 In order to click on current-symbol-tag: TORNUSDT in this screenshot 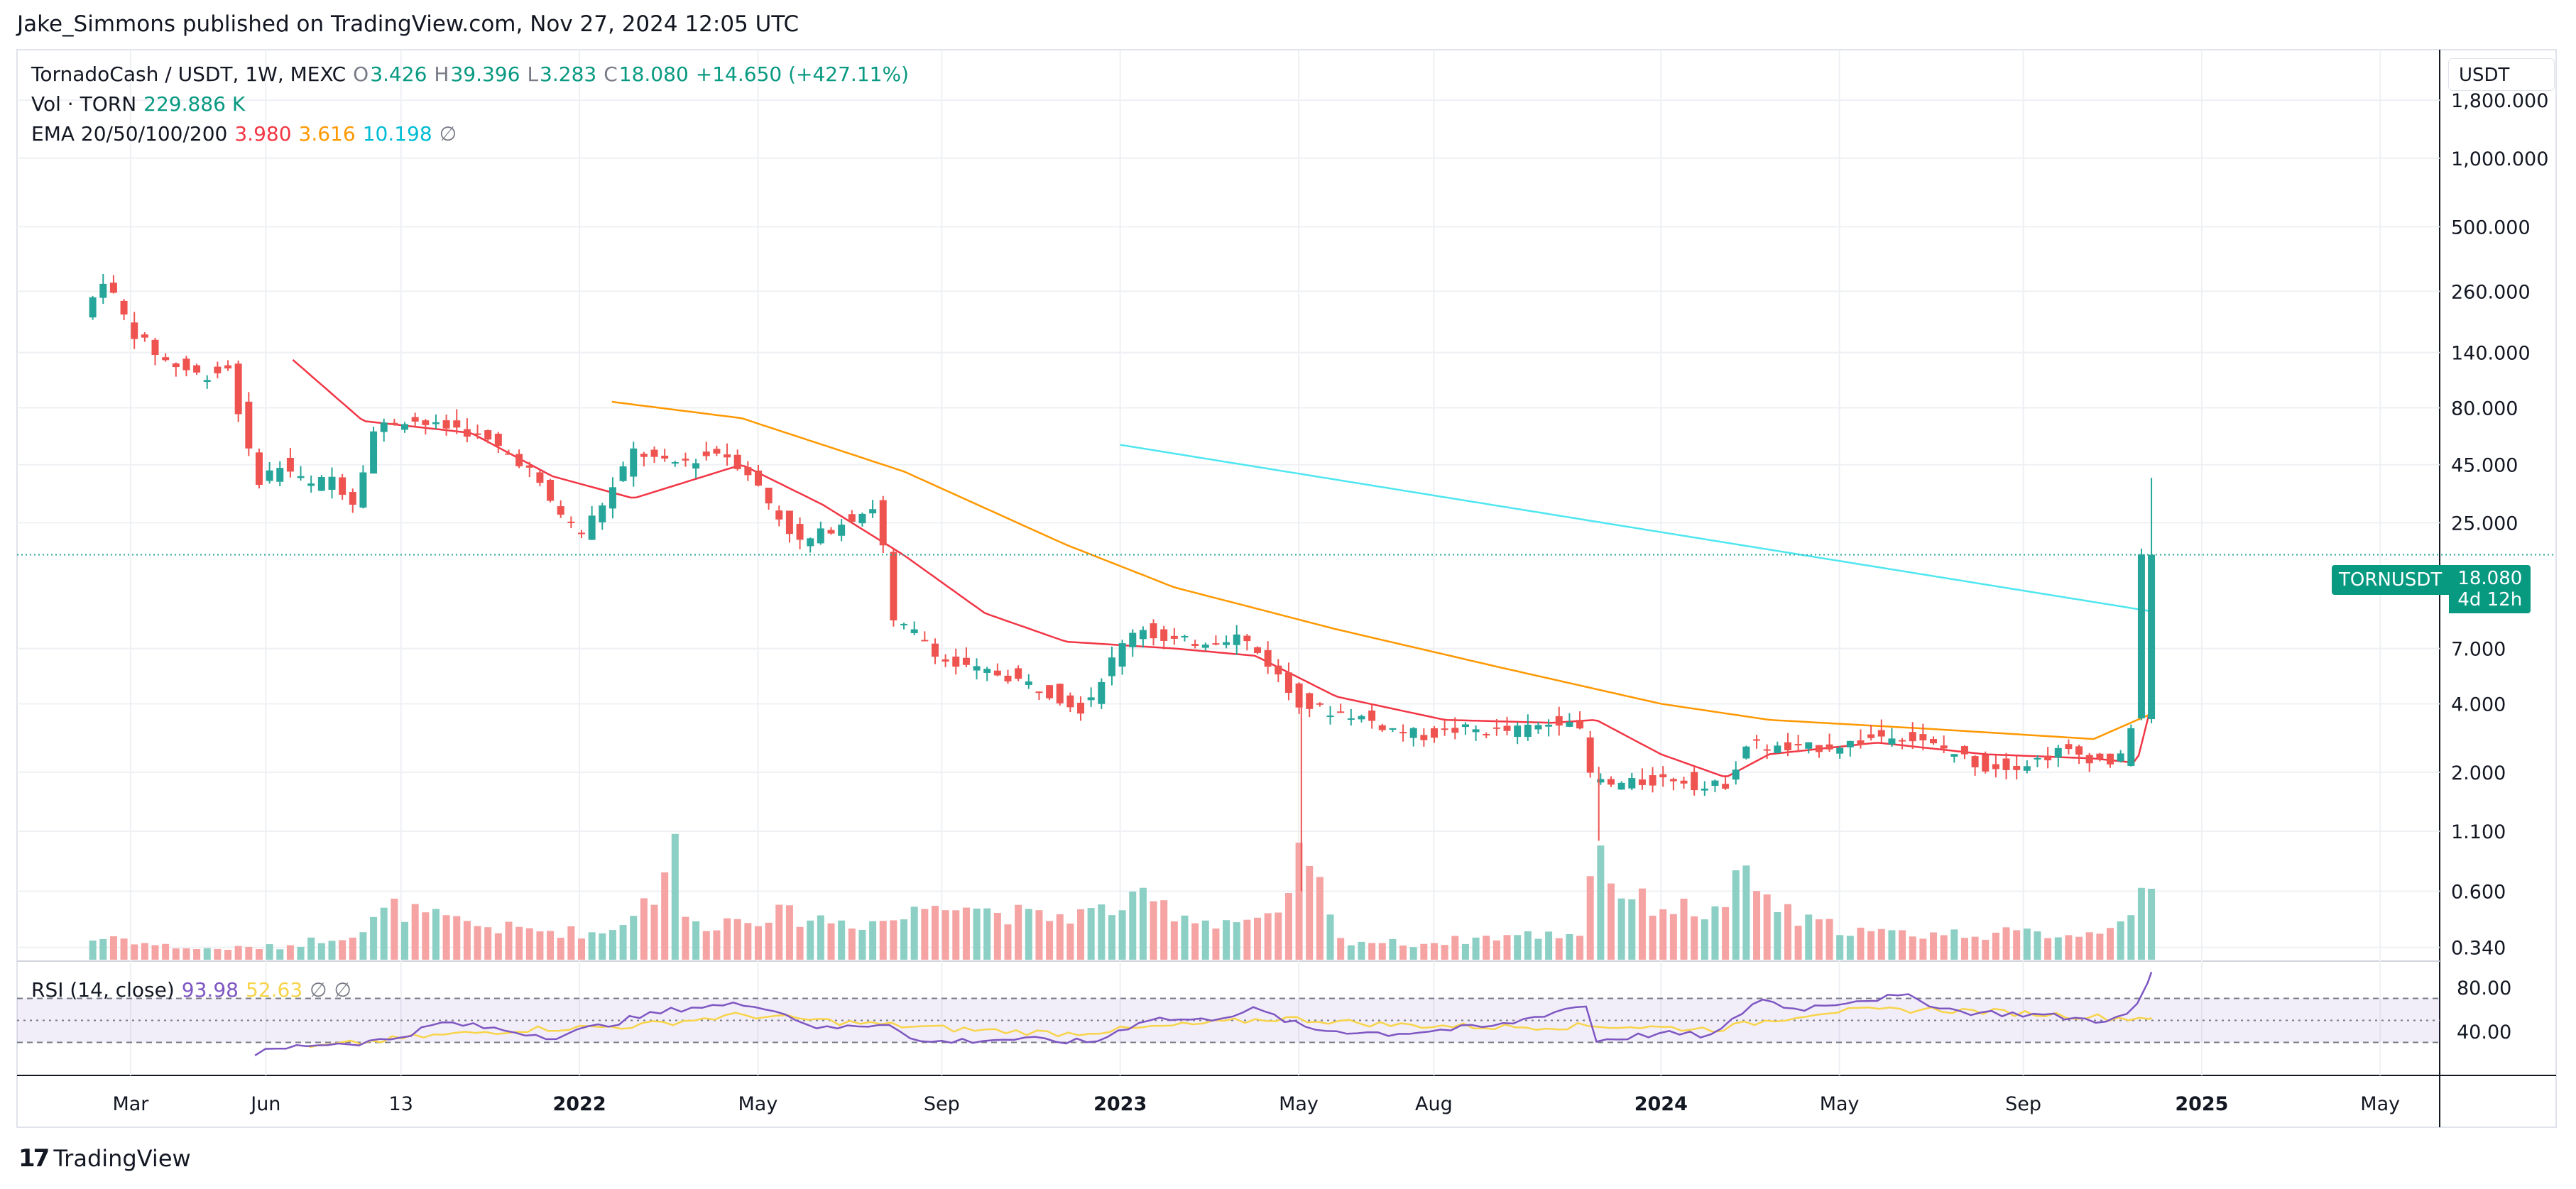, I will do `click(2391, 580)`.